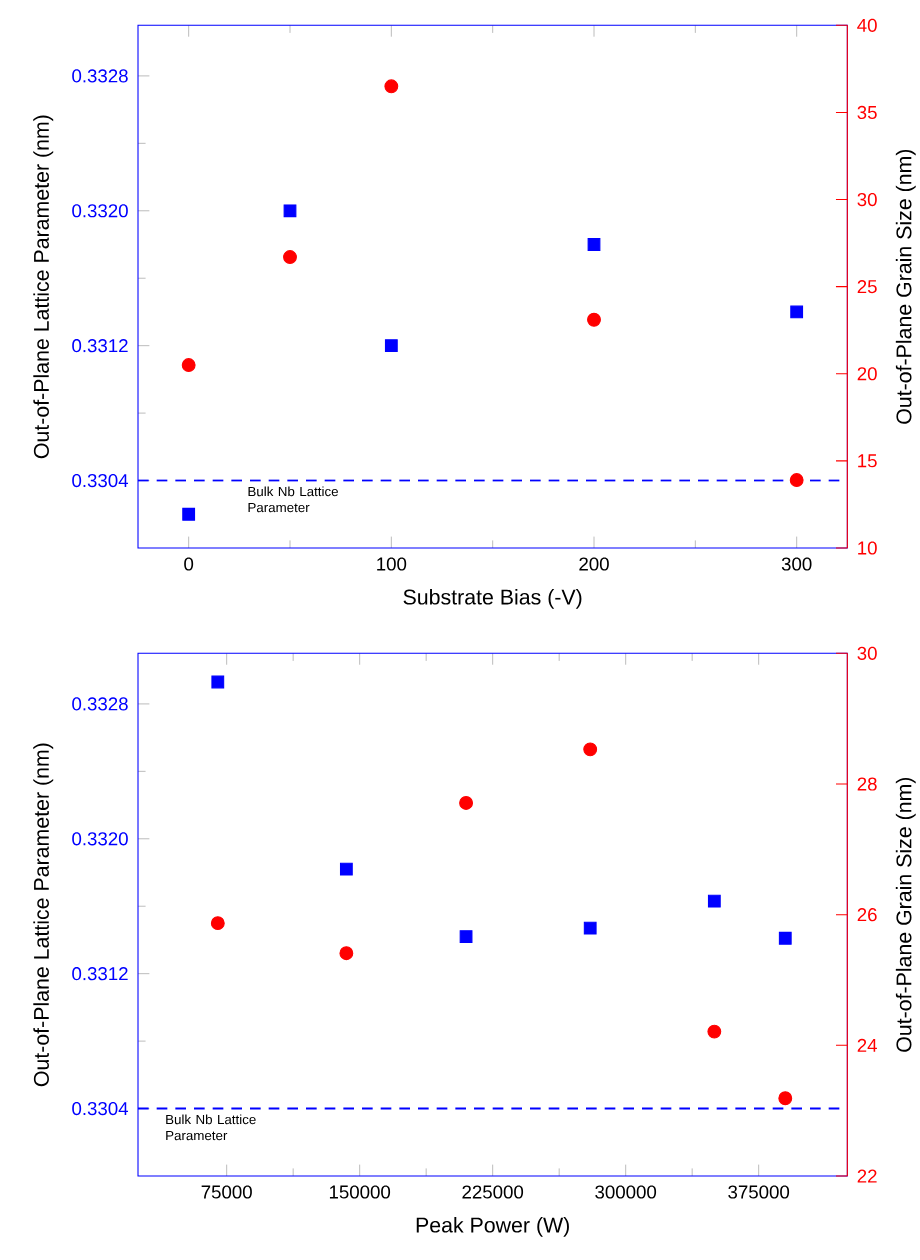  What do you see at coordinates (867, 25) in the screenshot?
I see `y2-tick-label: 40` at bounding box center [867, 25].